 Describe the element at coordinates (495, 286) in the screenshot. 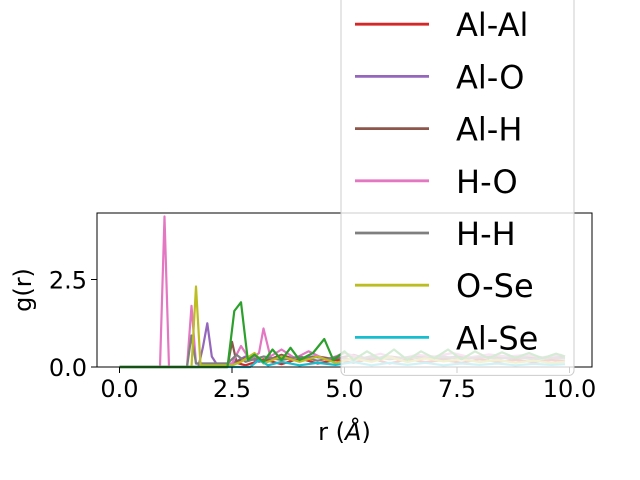

I see `legend-label: O-Se` at that location.